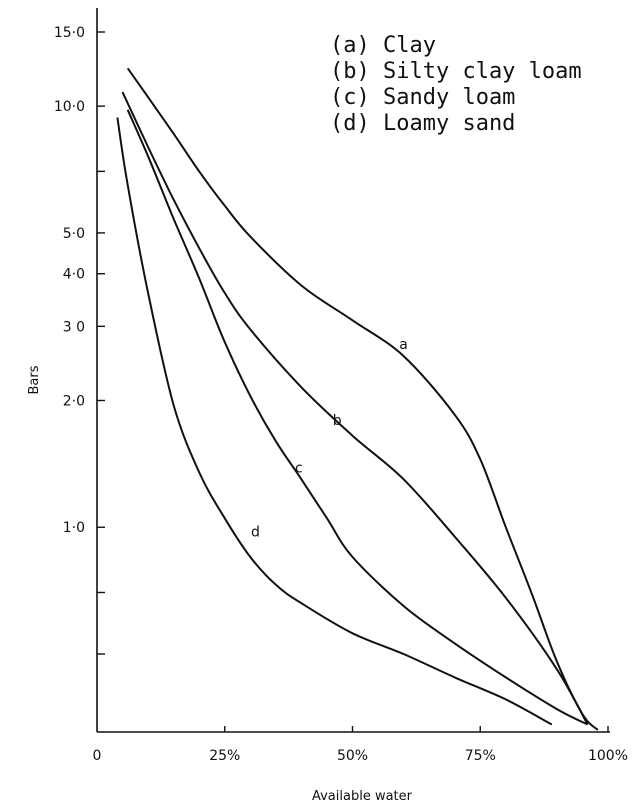 The image size is (642, 812). Describe the element at coordinates (352, 756) in the screenshot. I see `x-tick-label: 50%` at that location.